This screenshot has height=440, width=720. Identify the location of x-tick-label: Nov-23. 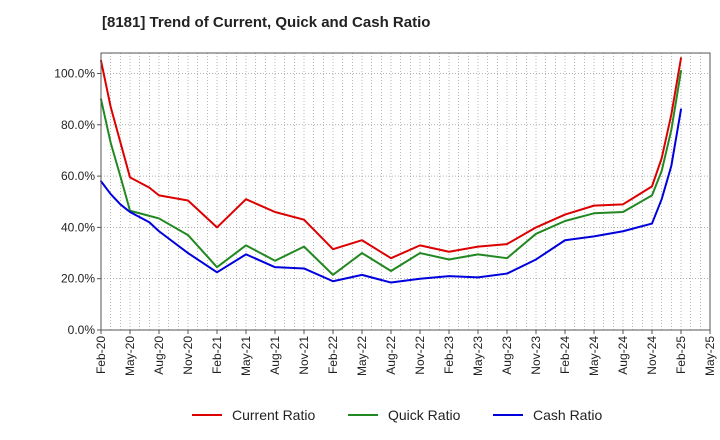
(536, 355).